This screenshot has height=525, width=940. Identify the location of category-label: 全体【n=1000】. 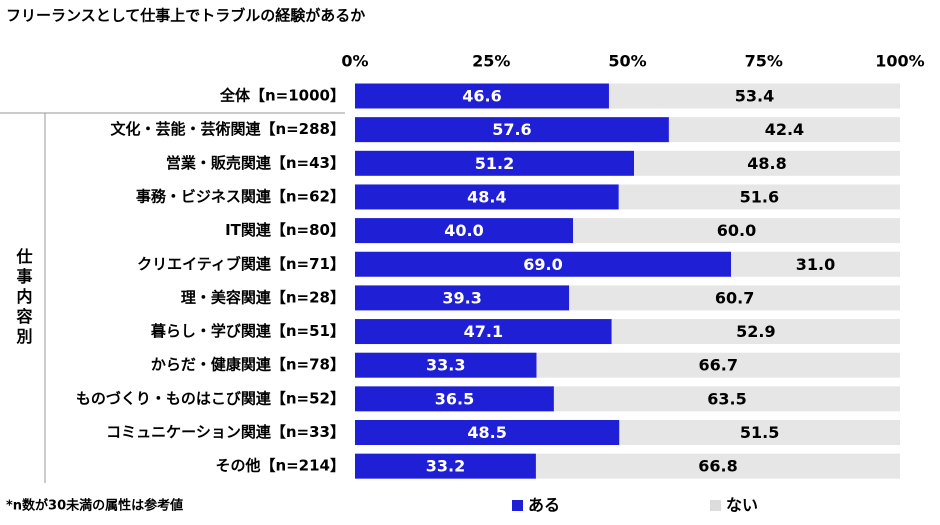
(282, 96).